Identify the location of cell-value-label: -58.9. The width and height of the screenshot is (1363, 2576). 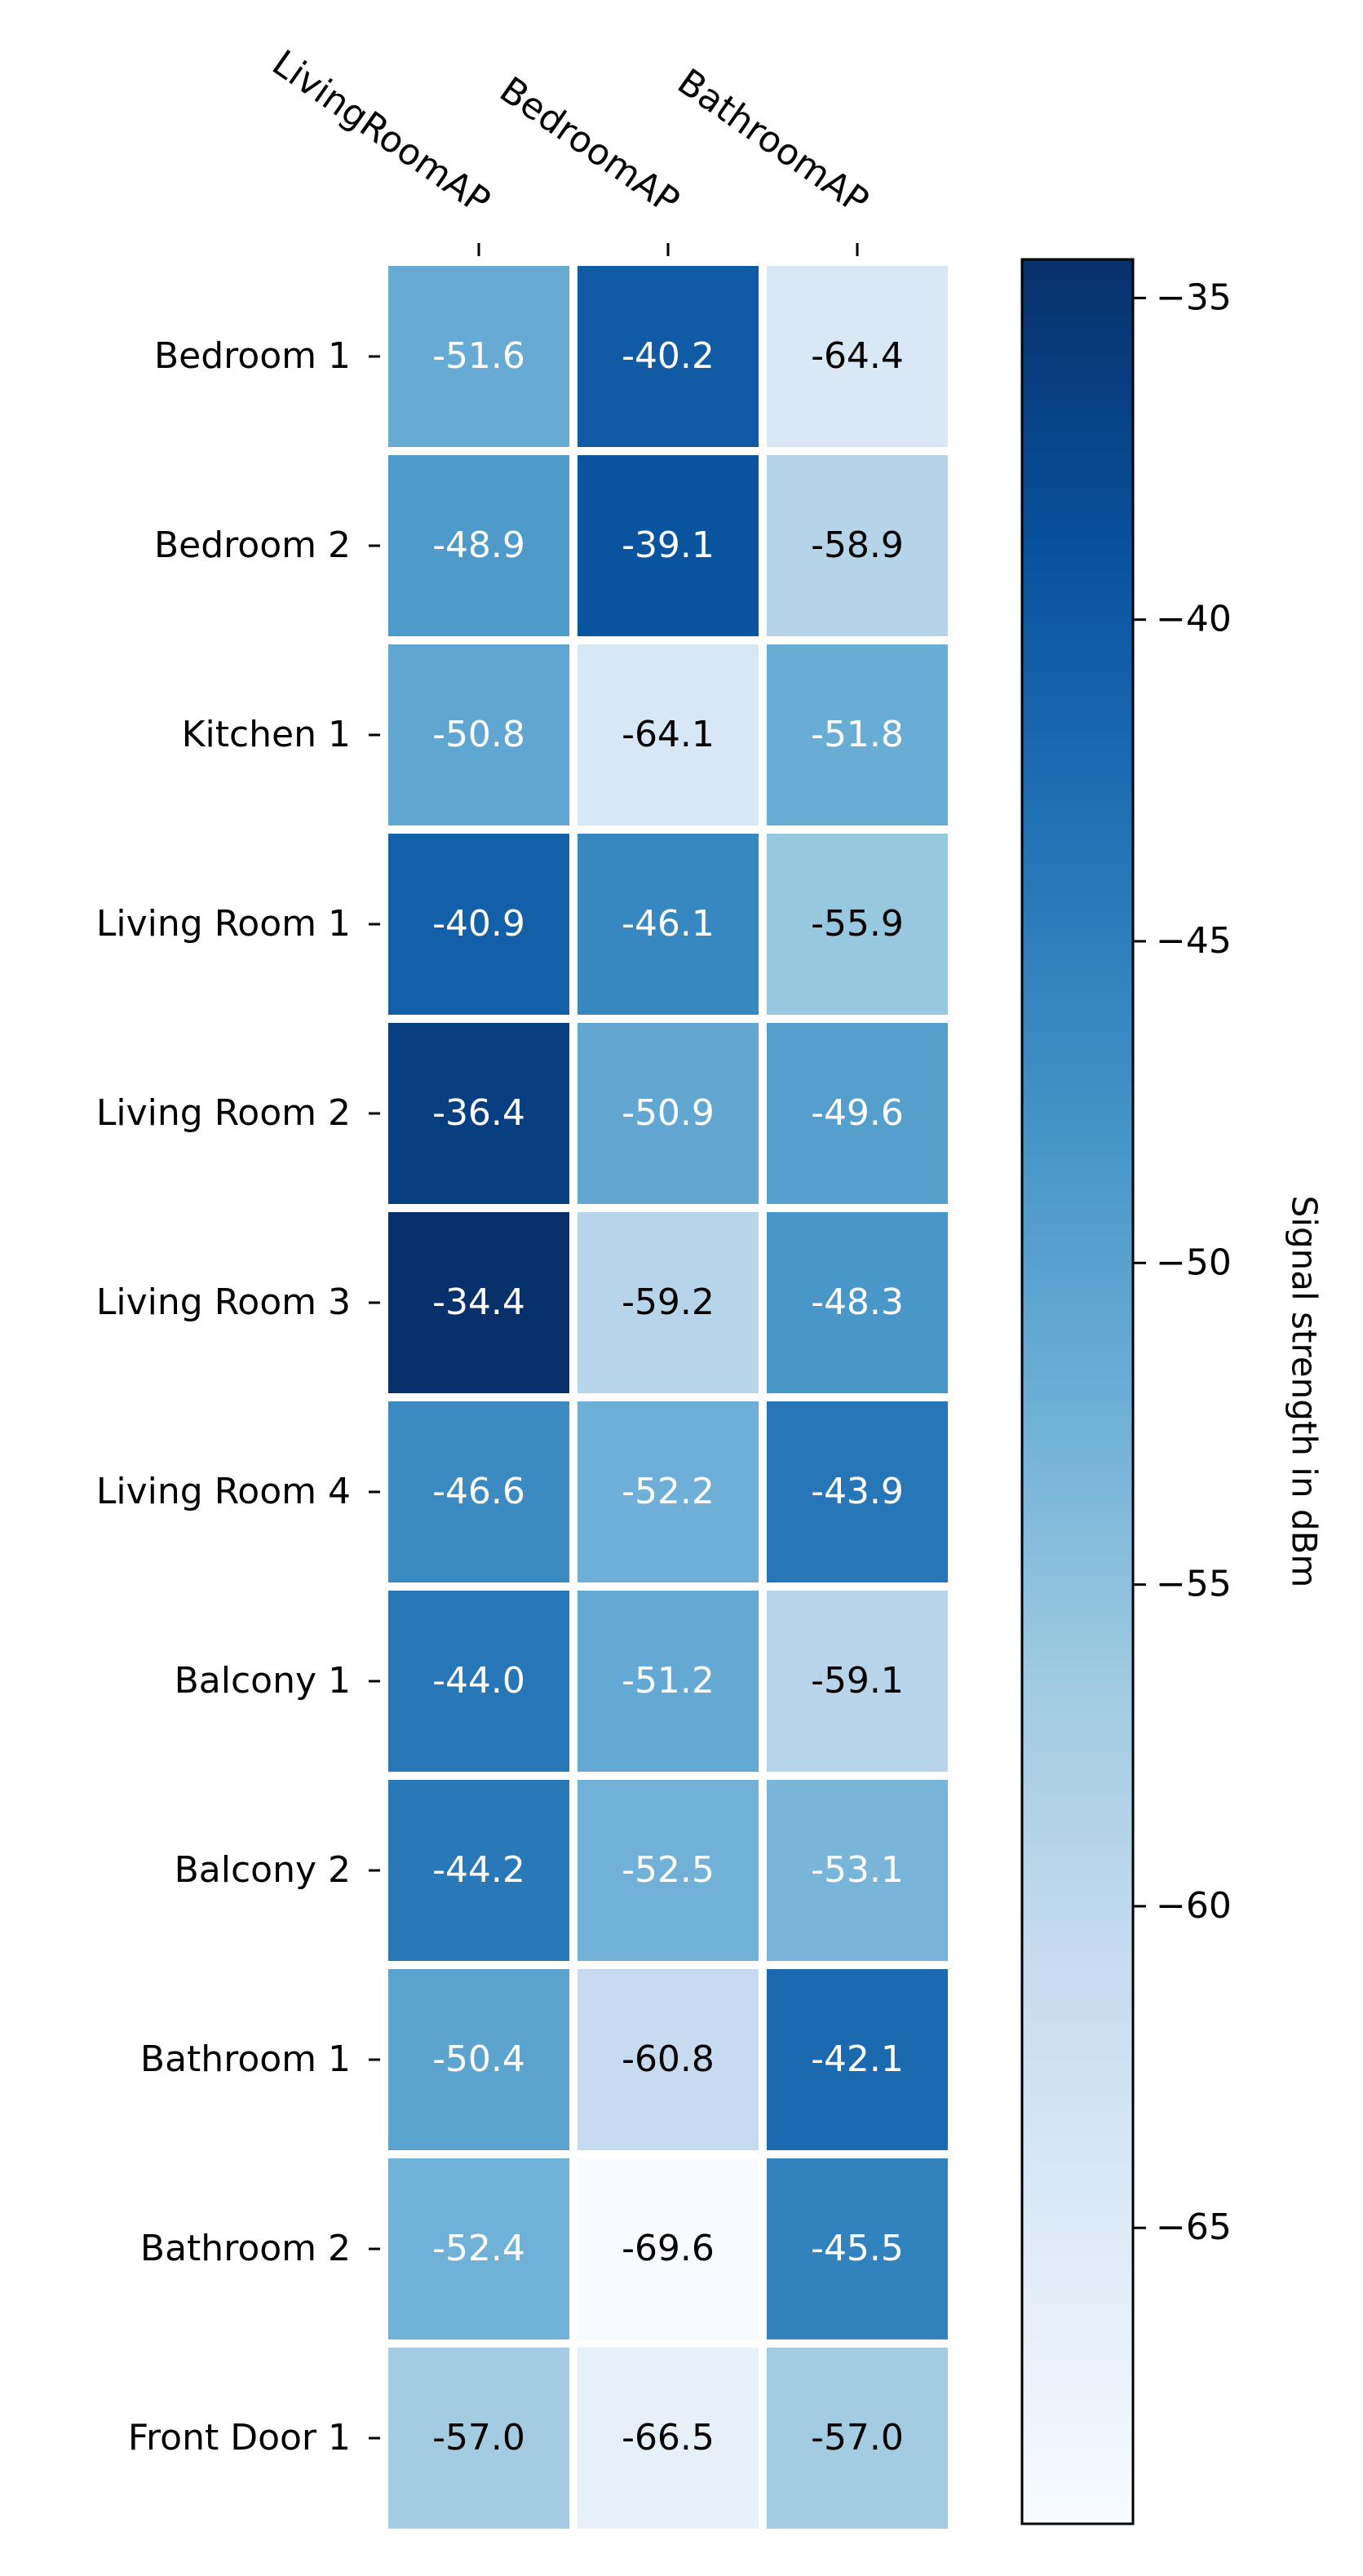
(857, 545).